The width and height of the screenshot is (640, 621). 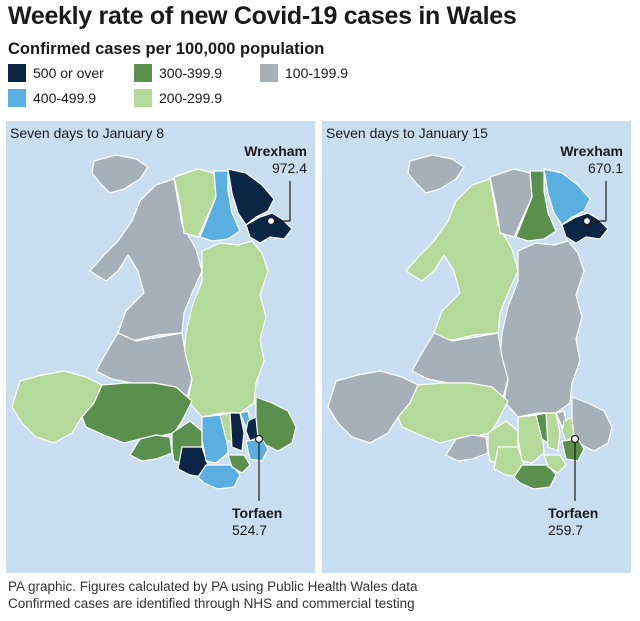 What do you see at coordinates (289, 168) in the screenshot?
I see `callout-value: 972.4` at bounding box center [289, 168].